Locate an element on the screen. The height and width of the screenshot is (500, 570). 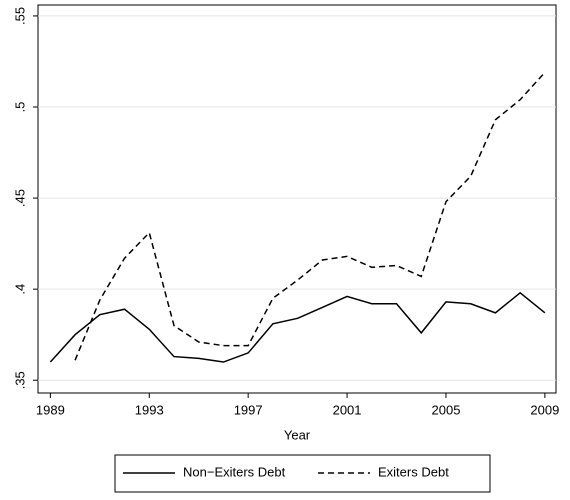
x-tick-label: 1993 is located at coordinates (149, 409).